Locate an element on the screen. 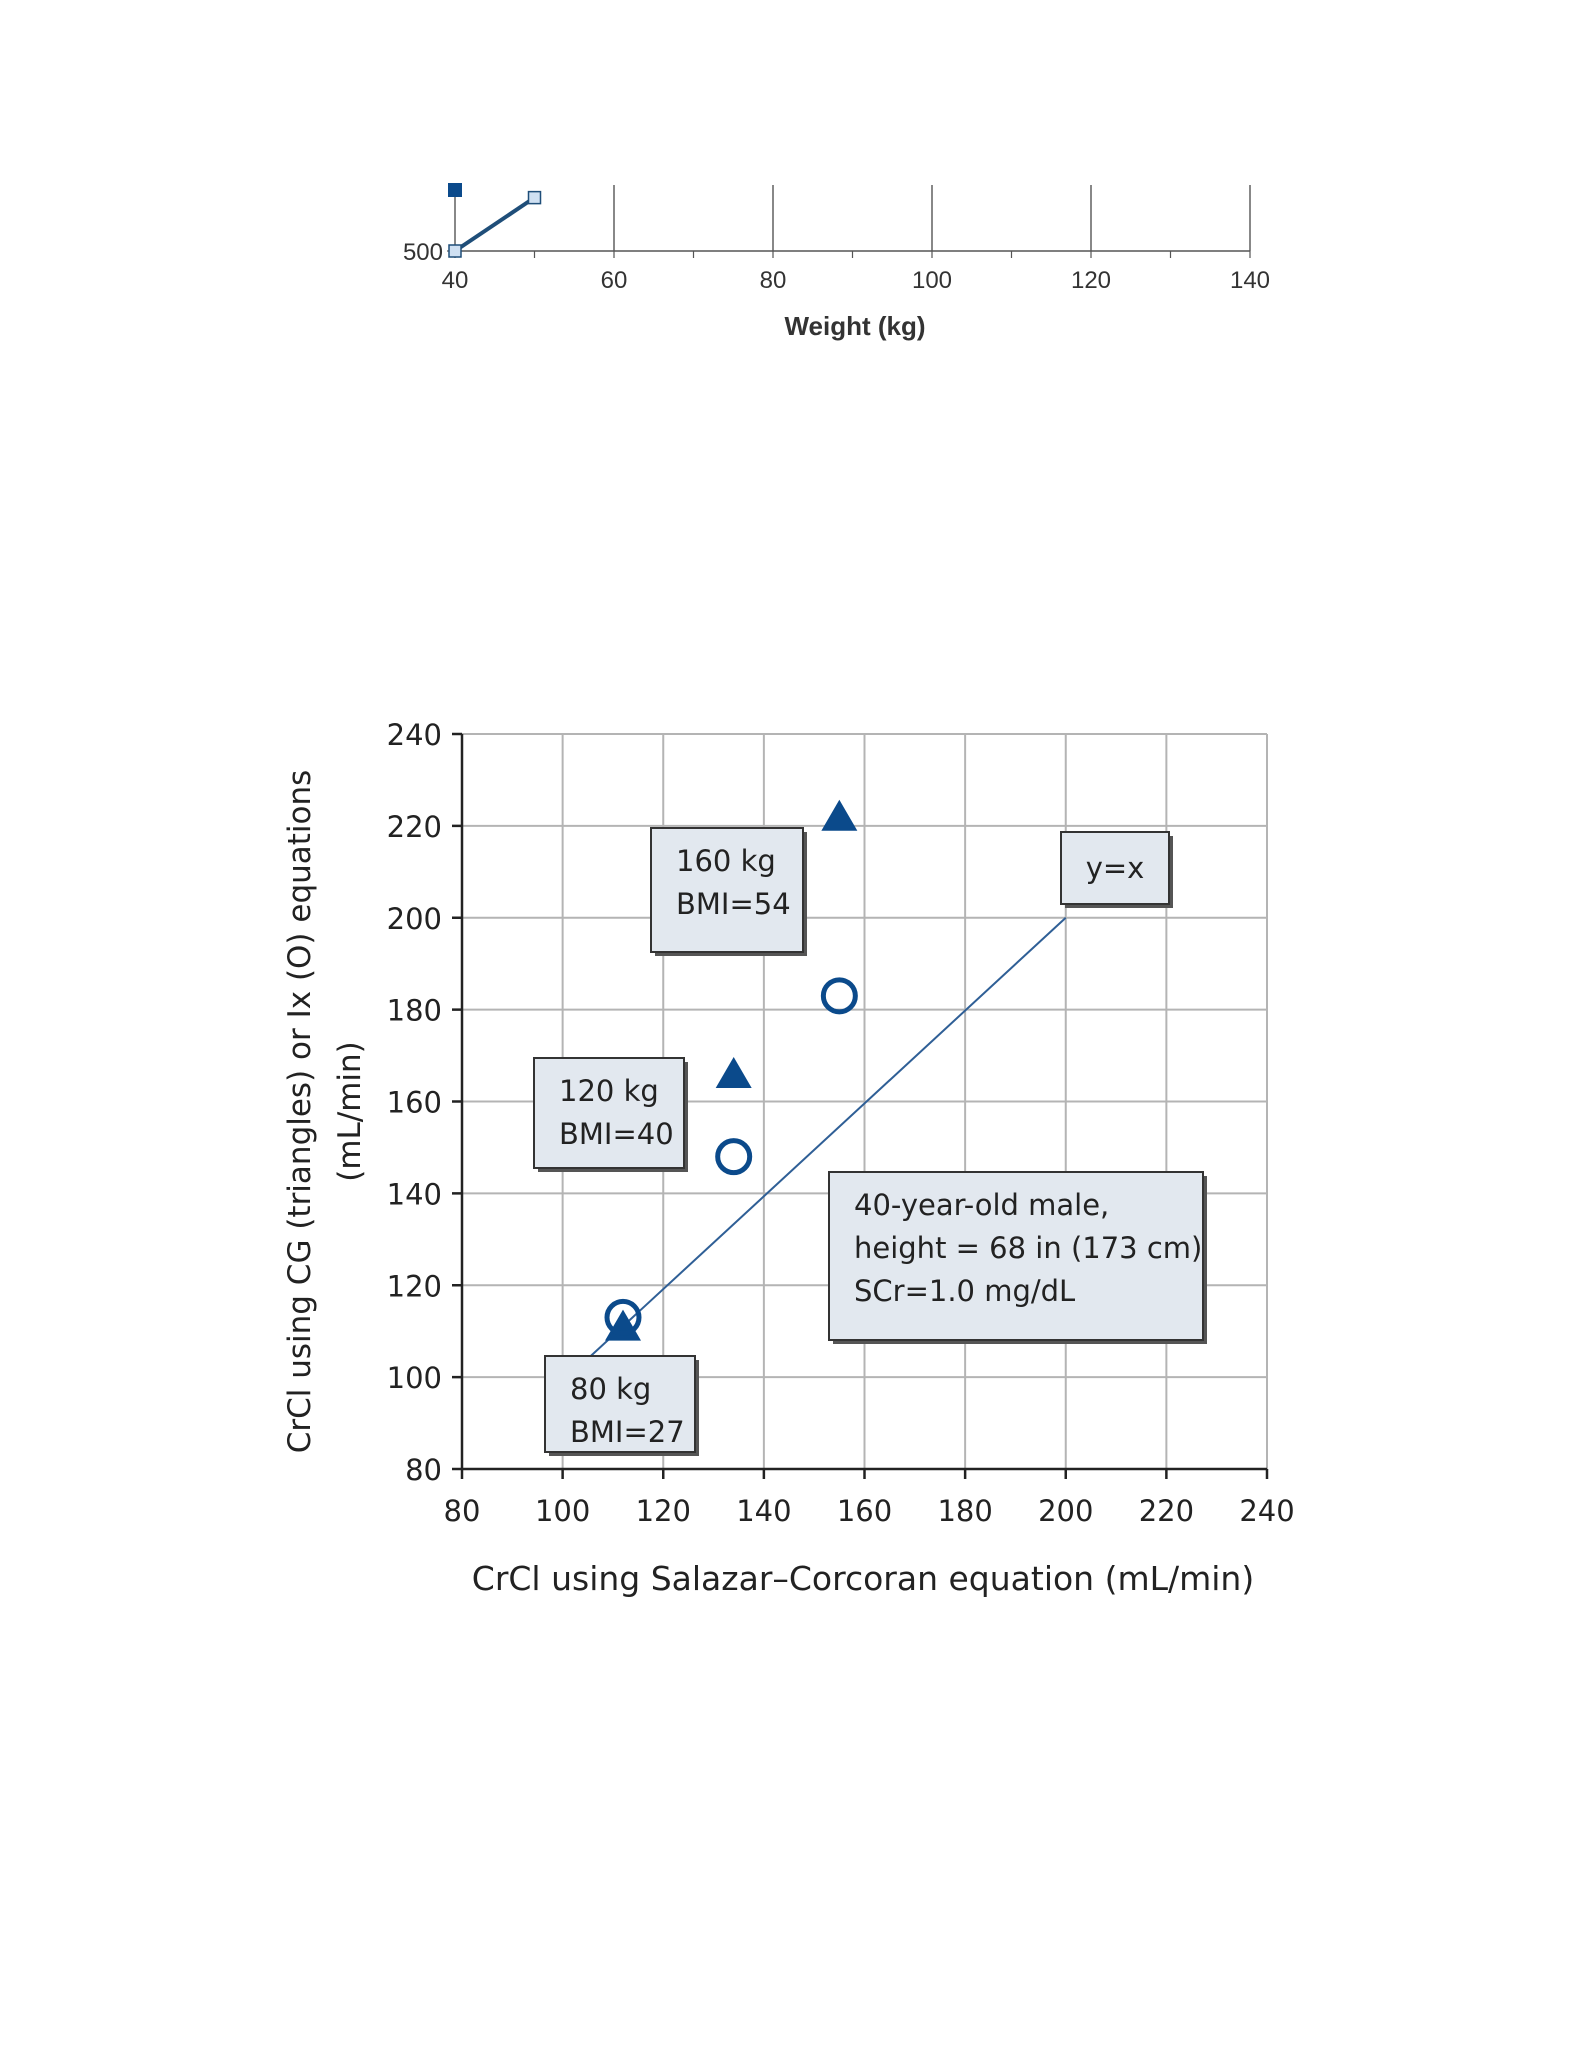  y-tick-label: 240 is located at coordinates (414, 735).